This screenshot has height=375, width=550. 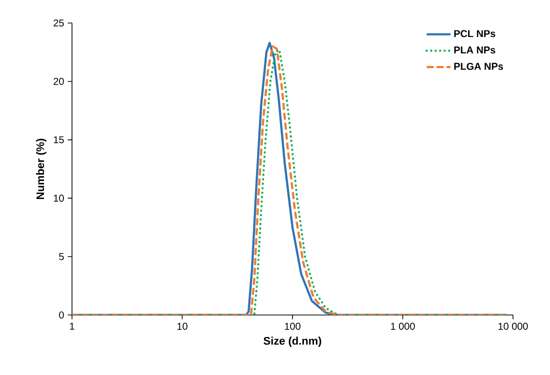 I want to click on legend-label: PLA NPs, so click(x=475, y=50).